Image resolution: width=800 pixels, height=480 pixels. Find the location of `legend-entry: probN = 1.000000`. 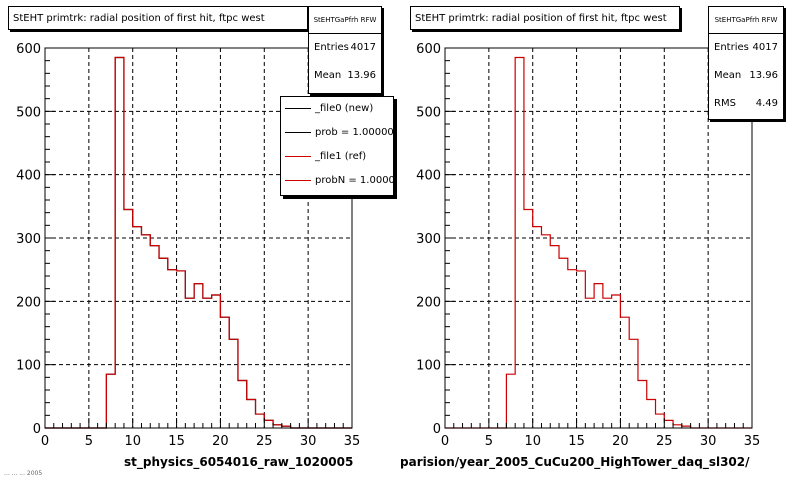

legend-entry: probN = 1.000000 is located at coordinates (337, 181).